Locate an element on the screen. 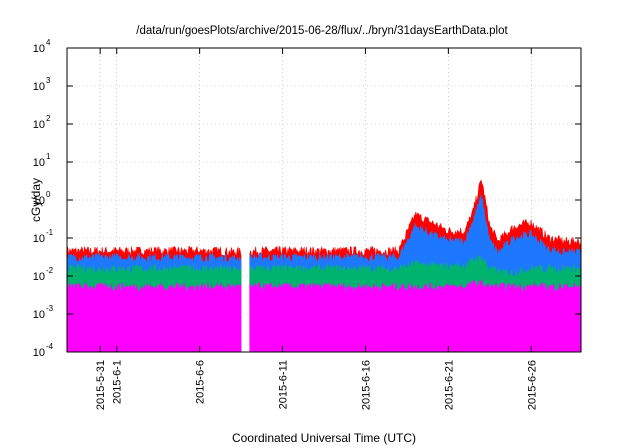 The width and height of the screenshot is (640, 448). y-tick-exponent: -1 is located at coordinates (50, 232).